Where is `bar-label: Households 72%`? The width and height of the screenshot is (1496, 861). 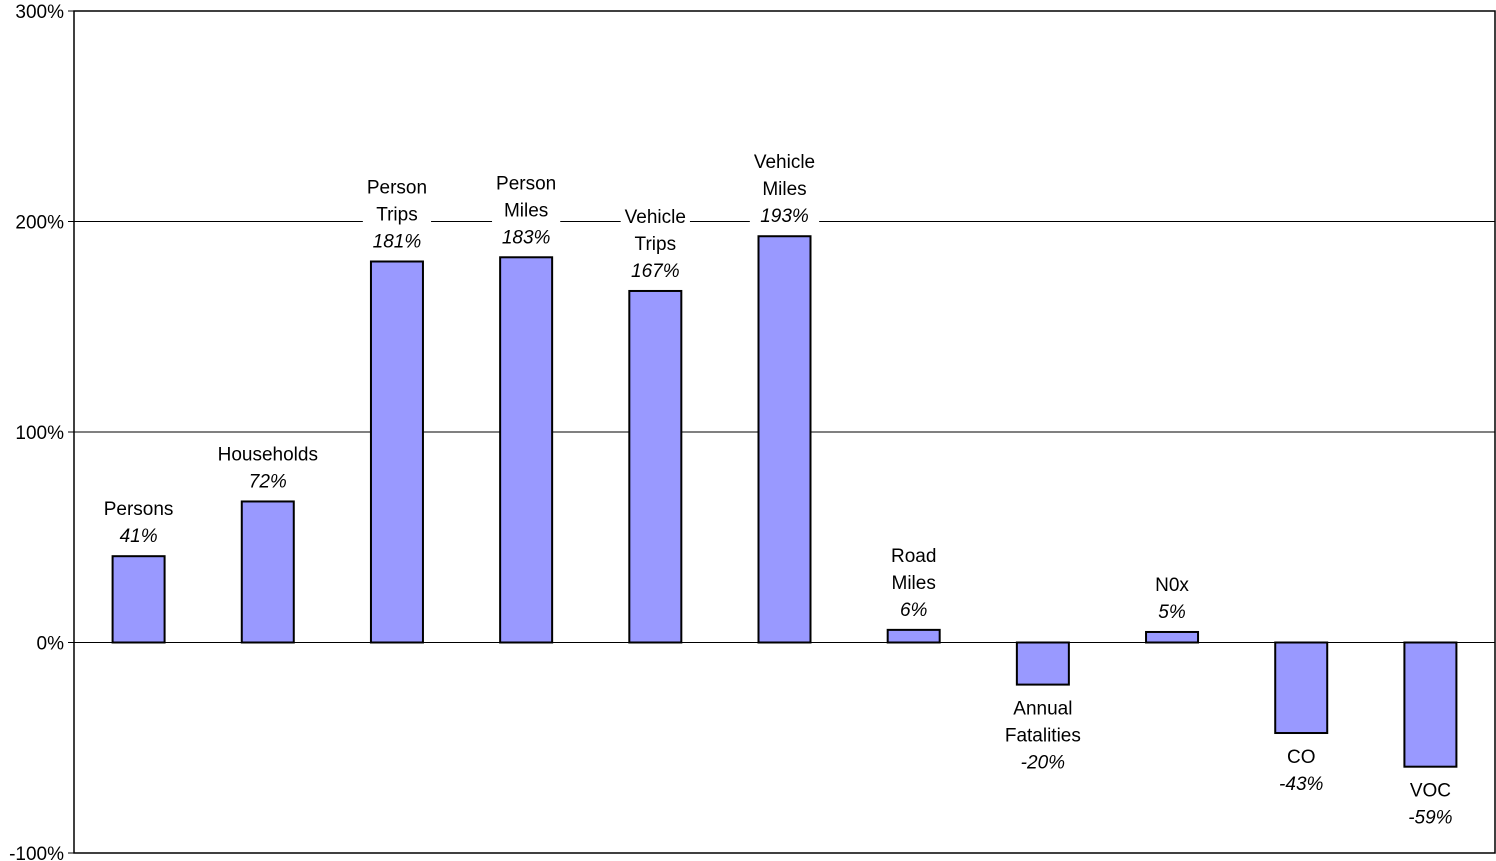 bar-label: Households 72% is located at coordinates (267, 467).